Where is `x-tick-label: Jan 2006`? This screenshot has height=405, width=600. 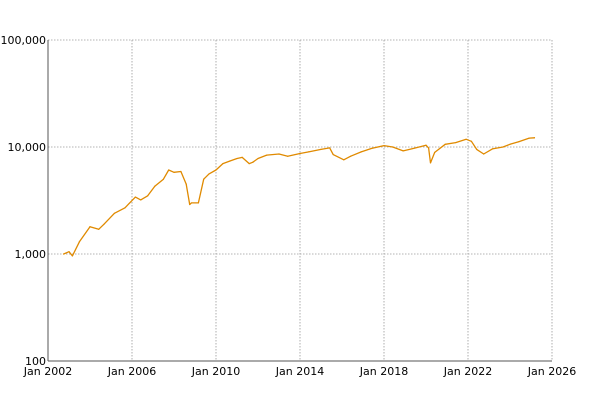 x-tick-label: Jan 2006 is located at coordinates (131, 371).